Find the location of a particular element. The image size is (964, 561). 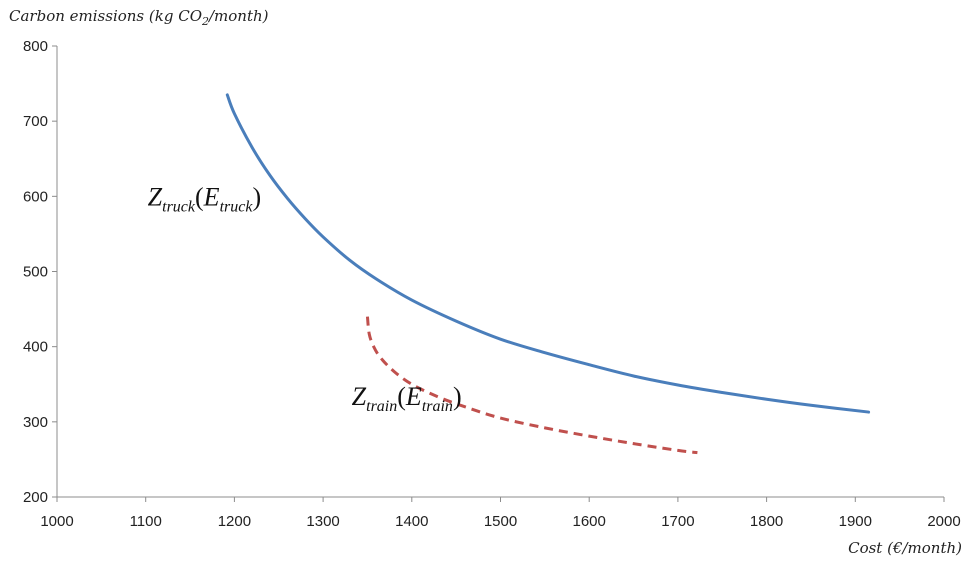

y-tick-label: 600 is located at coordinates (35, 196).